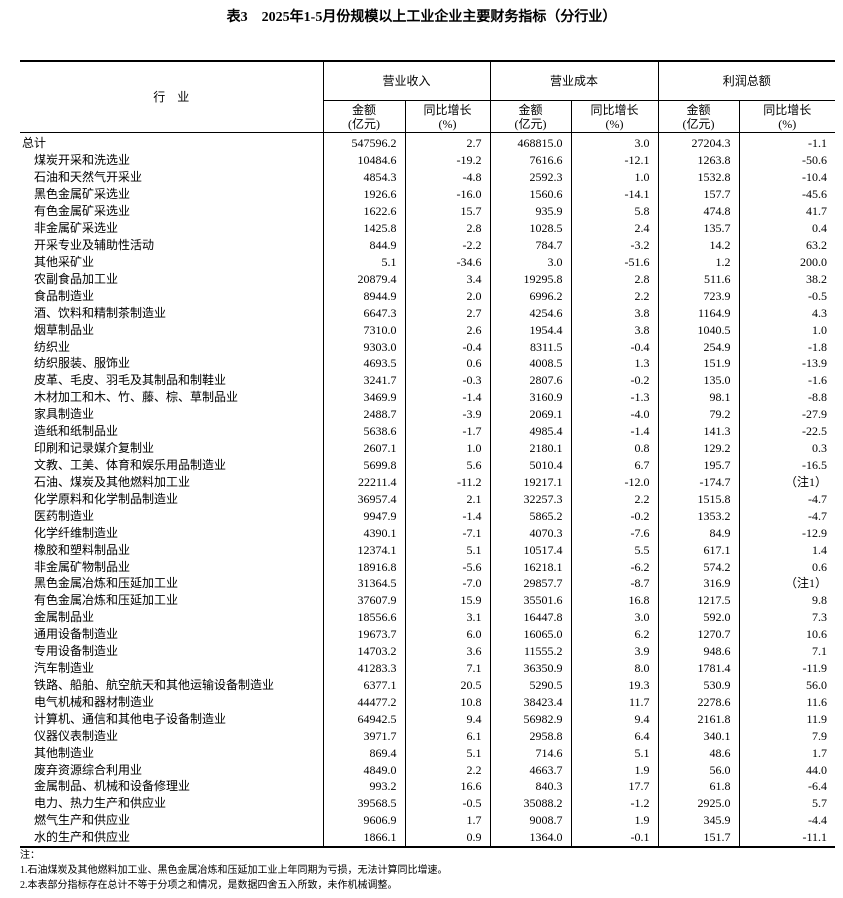 The width and height of the screenshot is (843, 898). Describe the element at coordinates (428, 566) in the screenshot. I see `table-row: 非金属矿物制品业 18916.8 -5.6 16218.1 -6.2 574.2 0.6` at that location.